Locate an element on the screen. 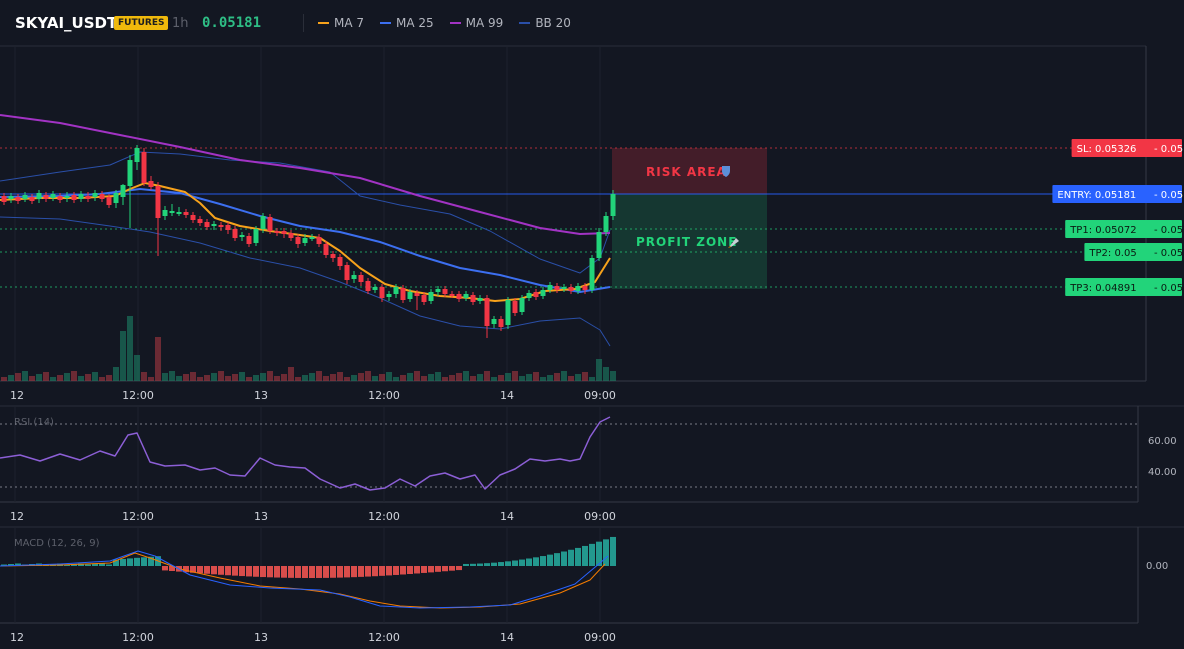  legend-bb20: BB 20 is located at coordinates (545, 23).